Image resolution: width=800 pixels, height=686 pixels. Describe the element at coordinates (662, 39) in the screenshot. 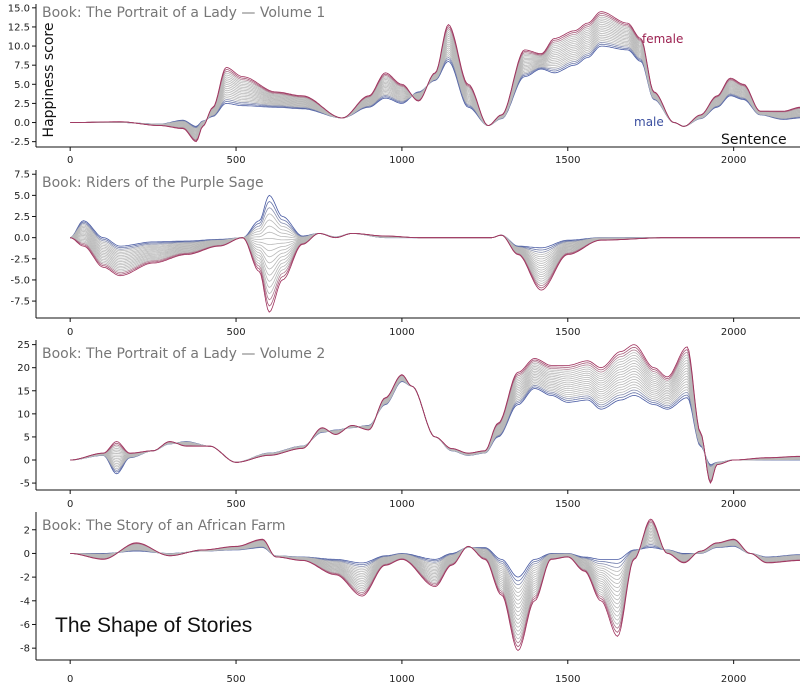

I see `legend-female-label: female` at that location.